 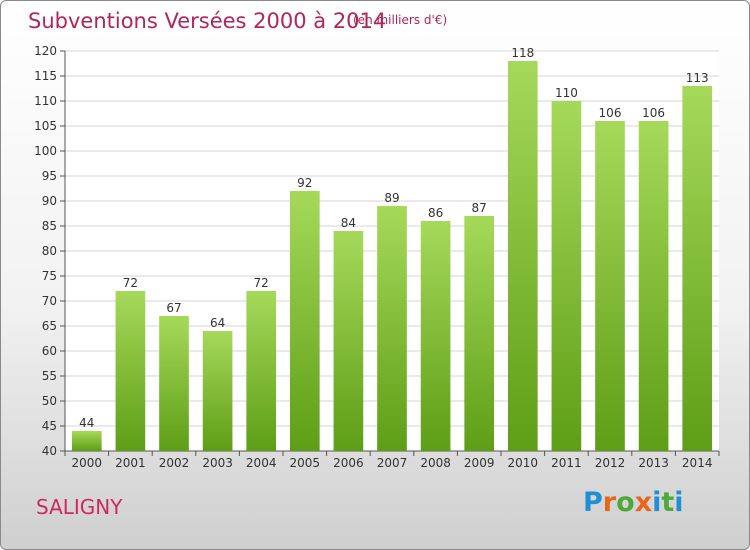 What do you see at coordinates (49, 351) in the screenshot?
I see `y-tick-label: 60` at bounding box center [49, 351].